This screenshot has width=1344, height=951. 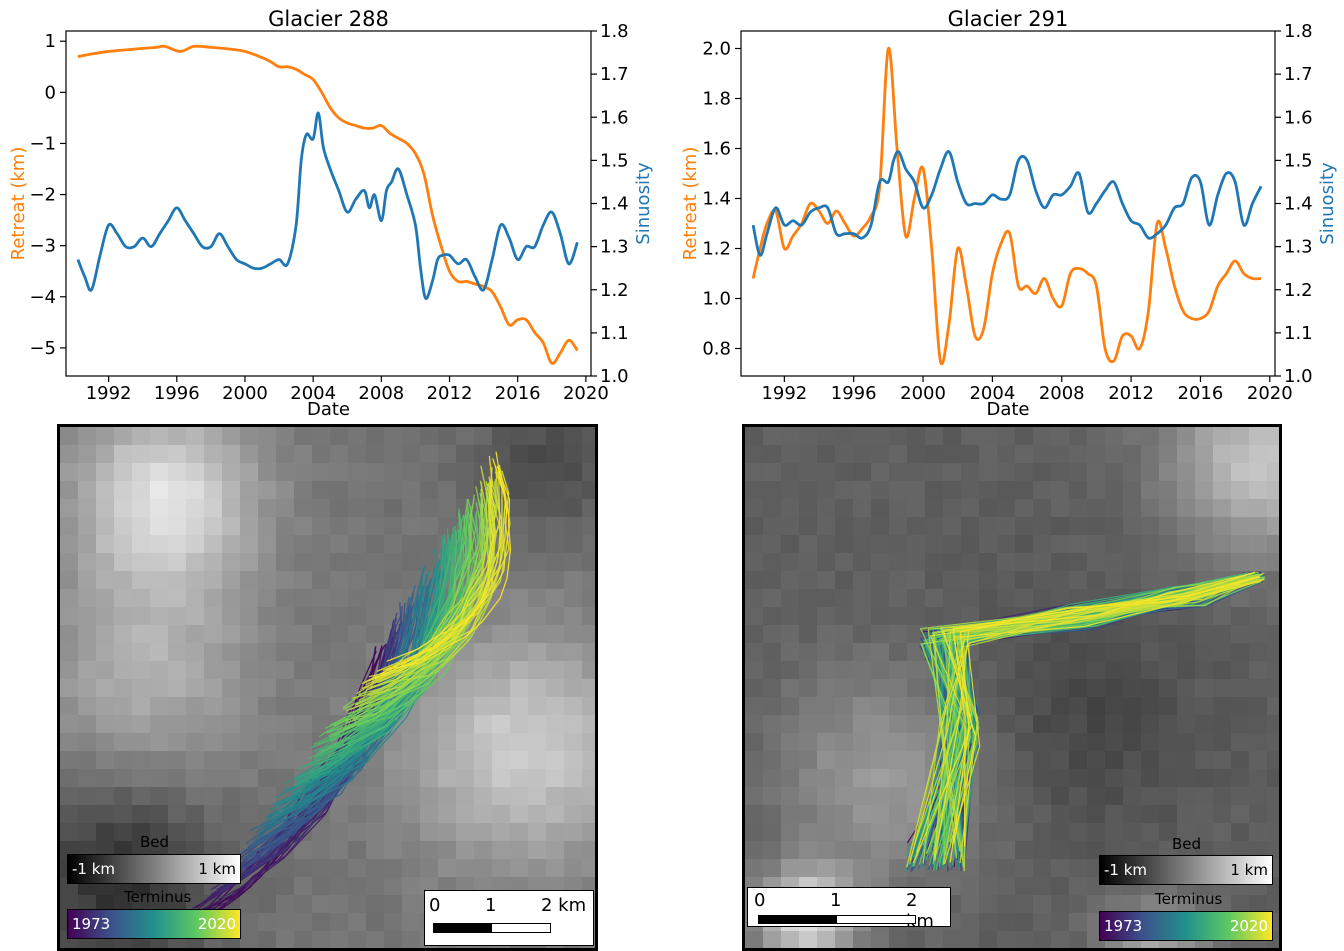 What do you see at coordinates (42, 297) in the screenshot?
I see `y-tick-label: −4` at bounding box center [42, 297].